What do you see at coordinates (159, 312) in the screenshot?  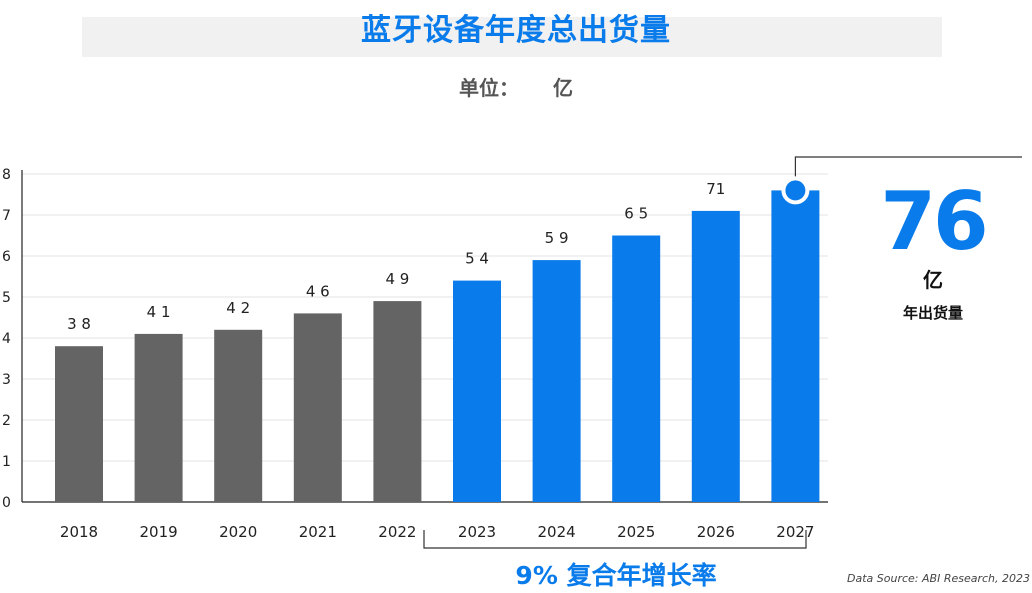 I see `value-label: 4 1` at bounding box center [159, 312].